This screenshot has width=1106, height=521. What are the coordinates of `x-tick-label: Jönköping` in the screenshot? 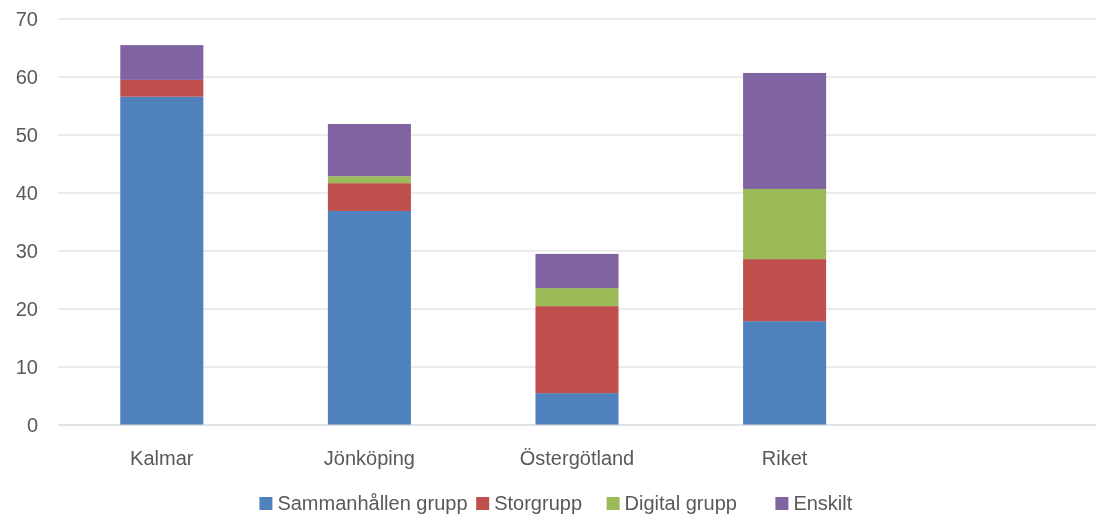 It's located at (369, 458).